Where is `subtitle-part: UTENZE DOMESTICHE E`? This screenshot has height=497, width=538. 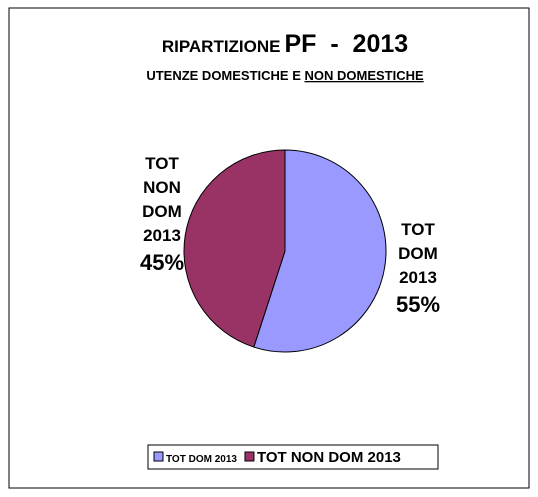
subtitle-part: UTENZE DOMESTICHE E is located at coordinates (225, 75).